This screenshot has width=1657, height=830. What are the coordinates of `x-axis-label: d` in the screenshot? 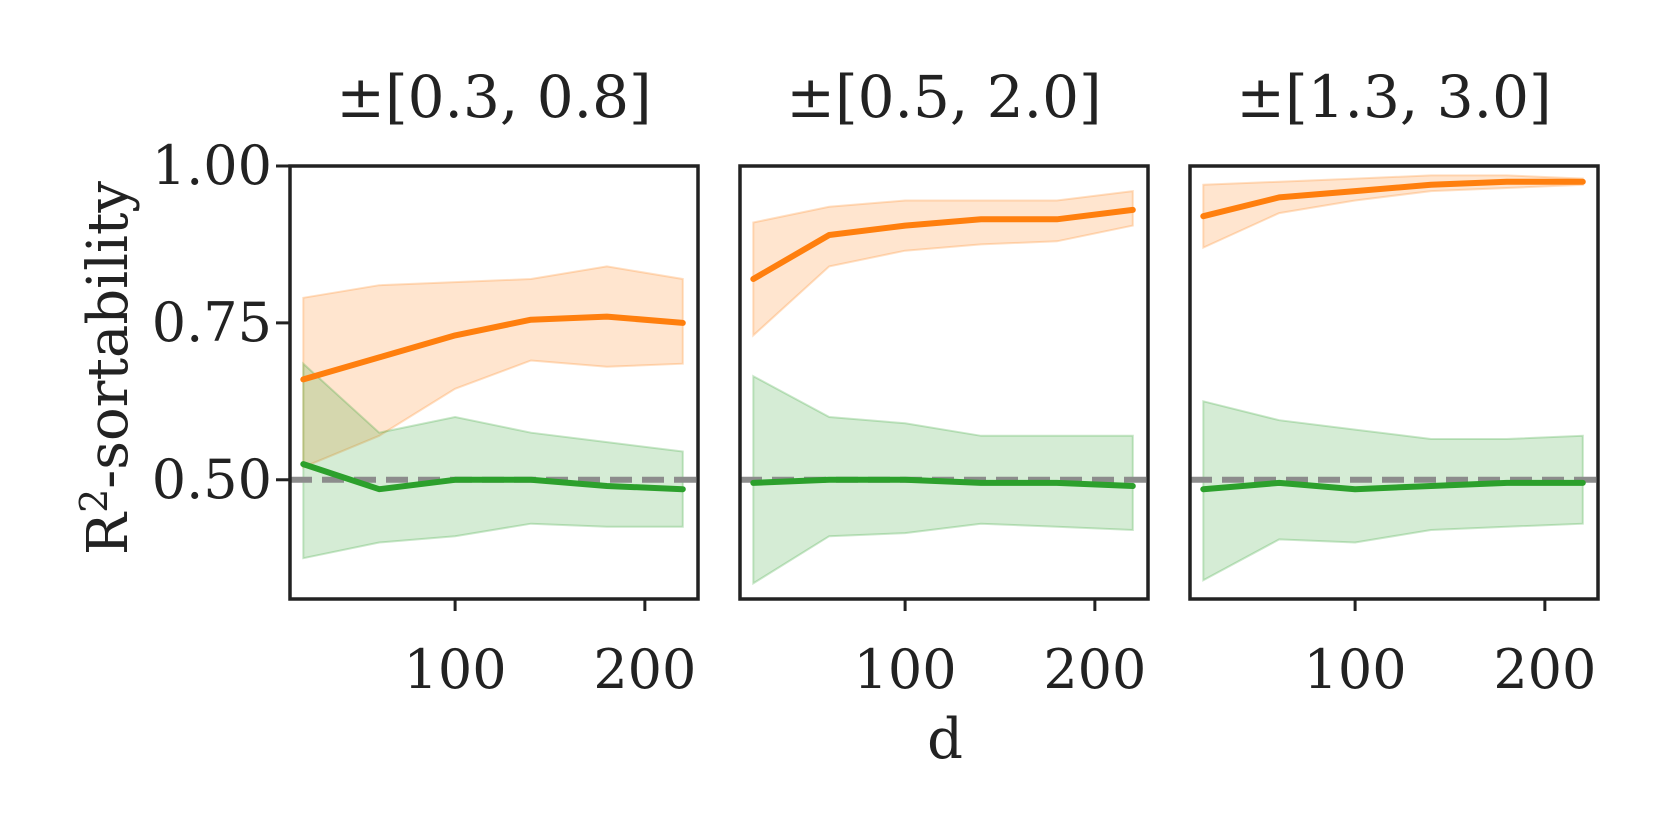 It's located at (945, 739).